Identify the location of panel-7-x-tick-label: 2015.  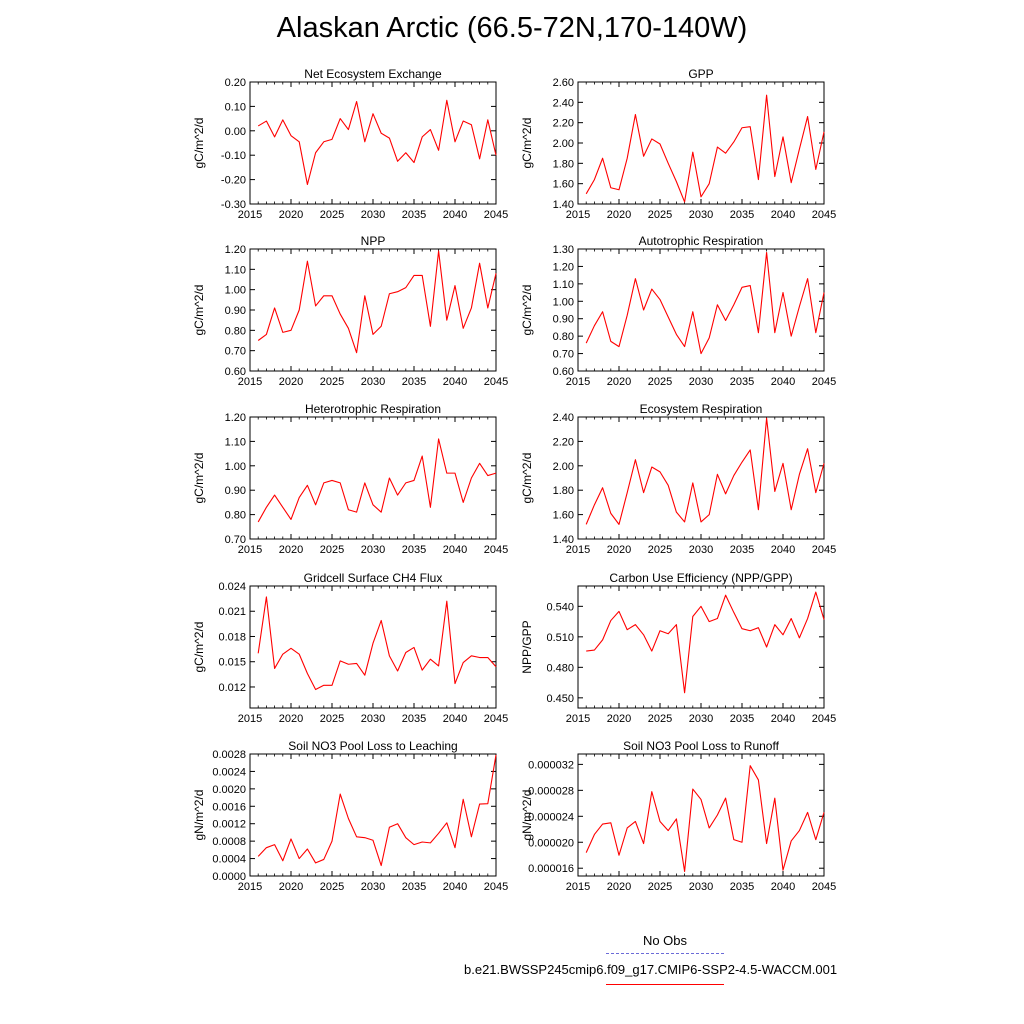
(250, 719).